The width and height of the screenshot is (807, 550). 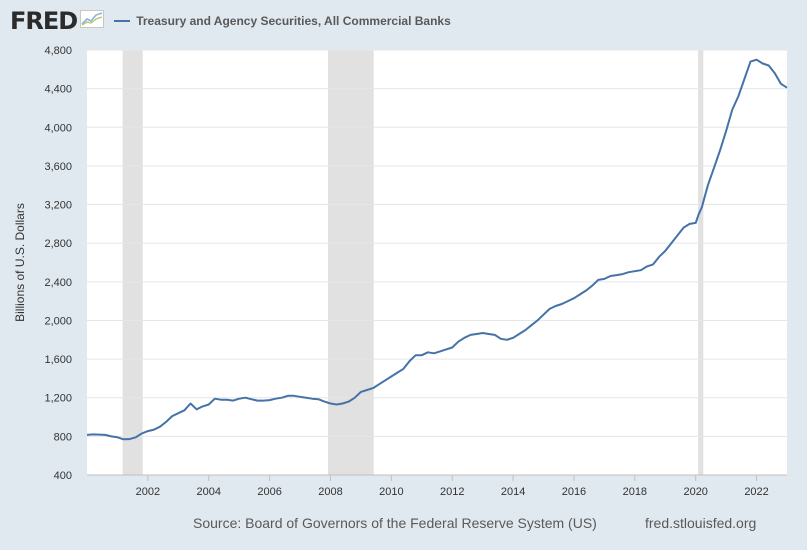 What do you see at coordinates (513, 492) in the screenshot?
I see `x-tick-label: 2014` at bounding box center [513, 492].